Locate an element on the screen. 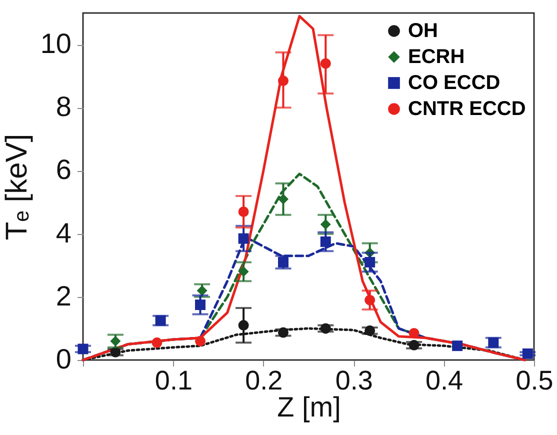  y-tick-label: 8 is located at coordinates (64, 106).